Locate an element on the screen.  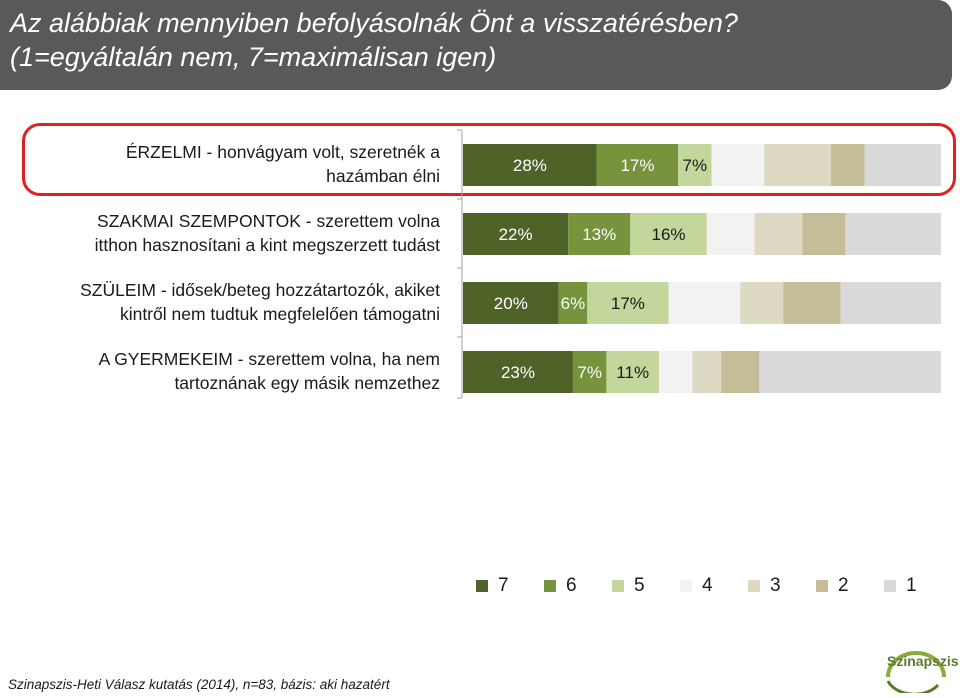
data-label-3-5: 11% is located at coordinates (632, 372).